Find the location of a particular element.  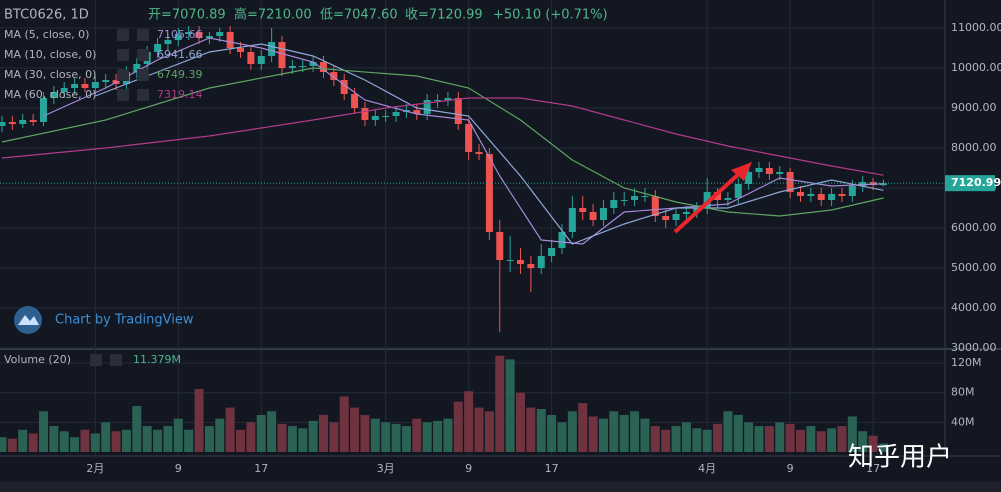

x-tick-label: 3月 is located at coordinates (386, 468).